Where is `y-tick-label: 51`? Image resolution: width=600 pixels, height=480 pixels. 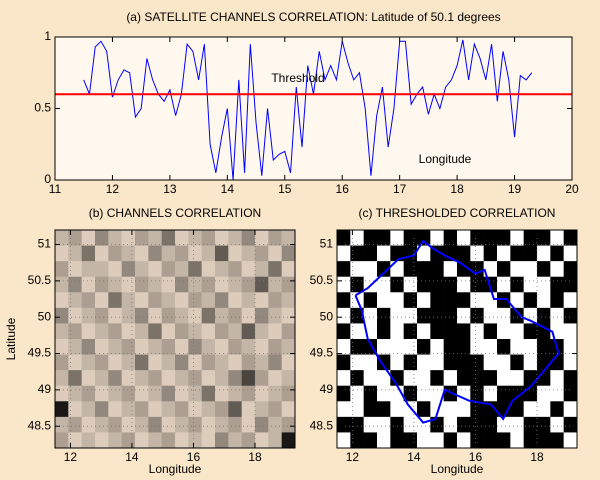
y-tick-label: 51 is located at coordinates (327, 244).